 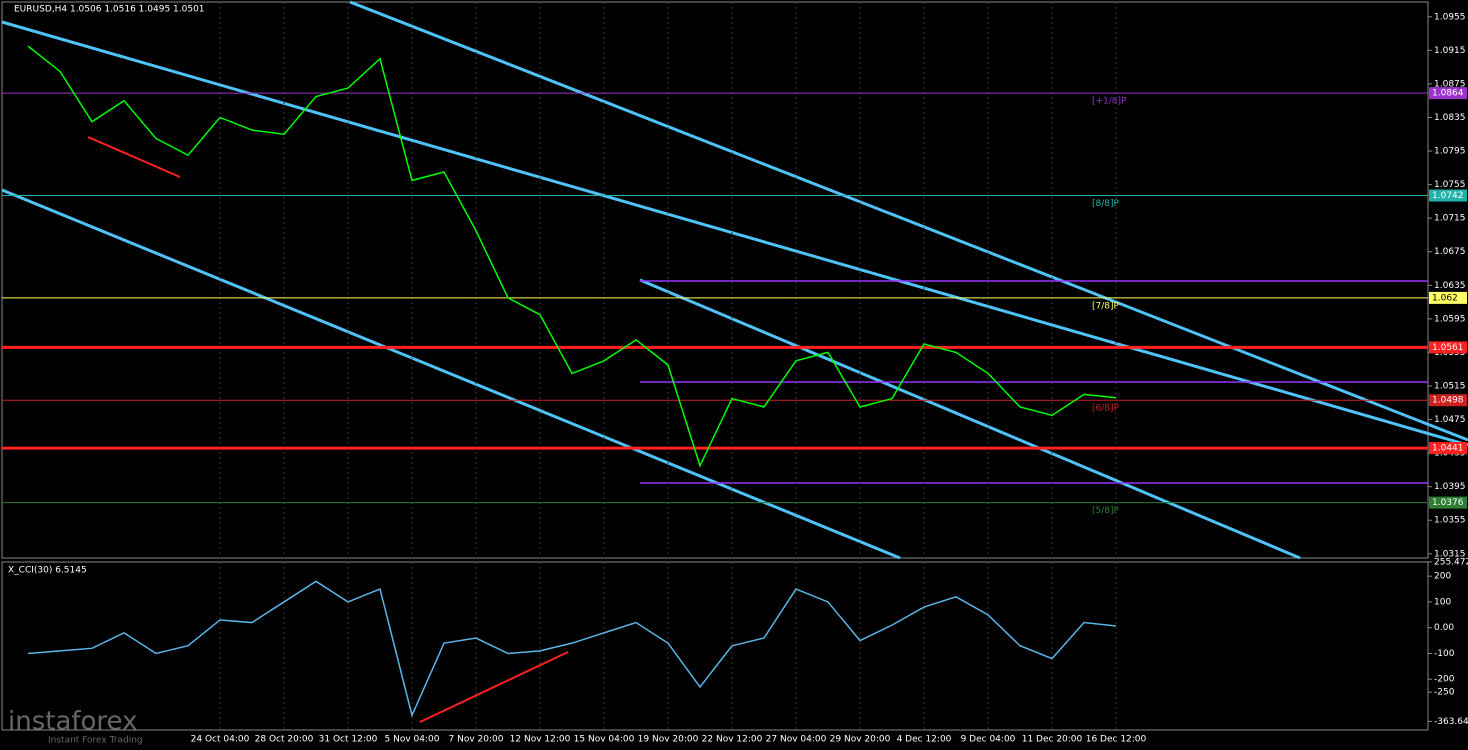 What do you see at coordinates (1034, 382) in the screenshot?
I see `pivot-lines` at bounding box center [1034, 382].